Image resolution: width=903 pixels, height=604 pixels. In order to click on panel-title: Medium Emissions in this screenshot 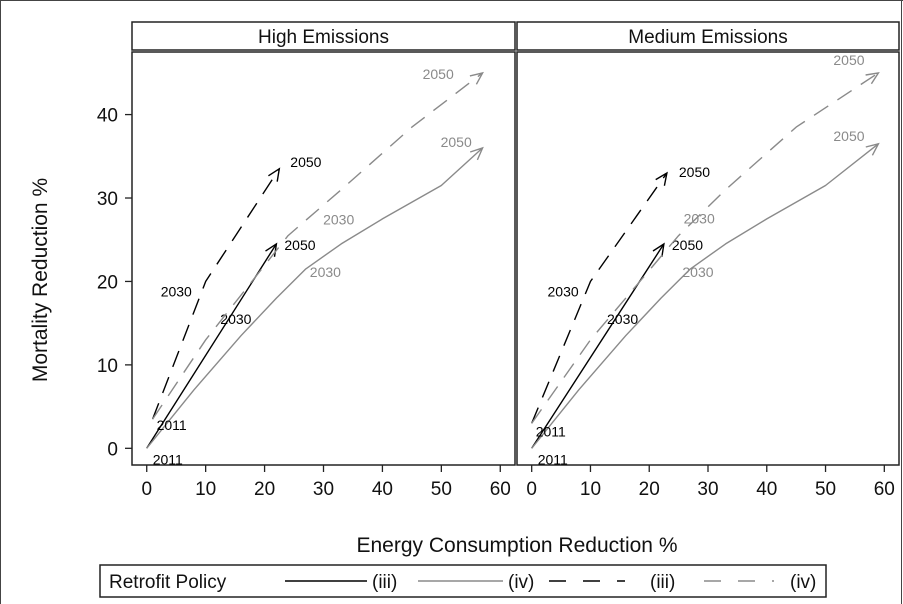, I will do `click(707, 37)`.